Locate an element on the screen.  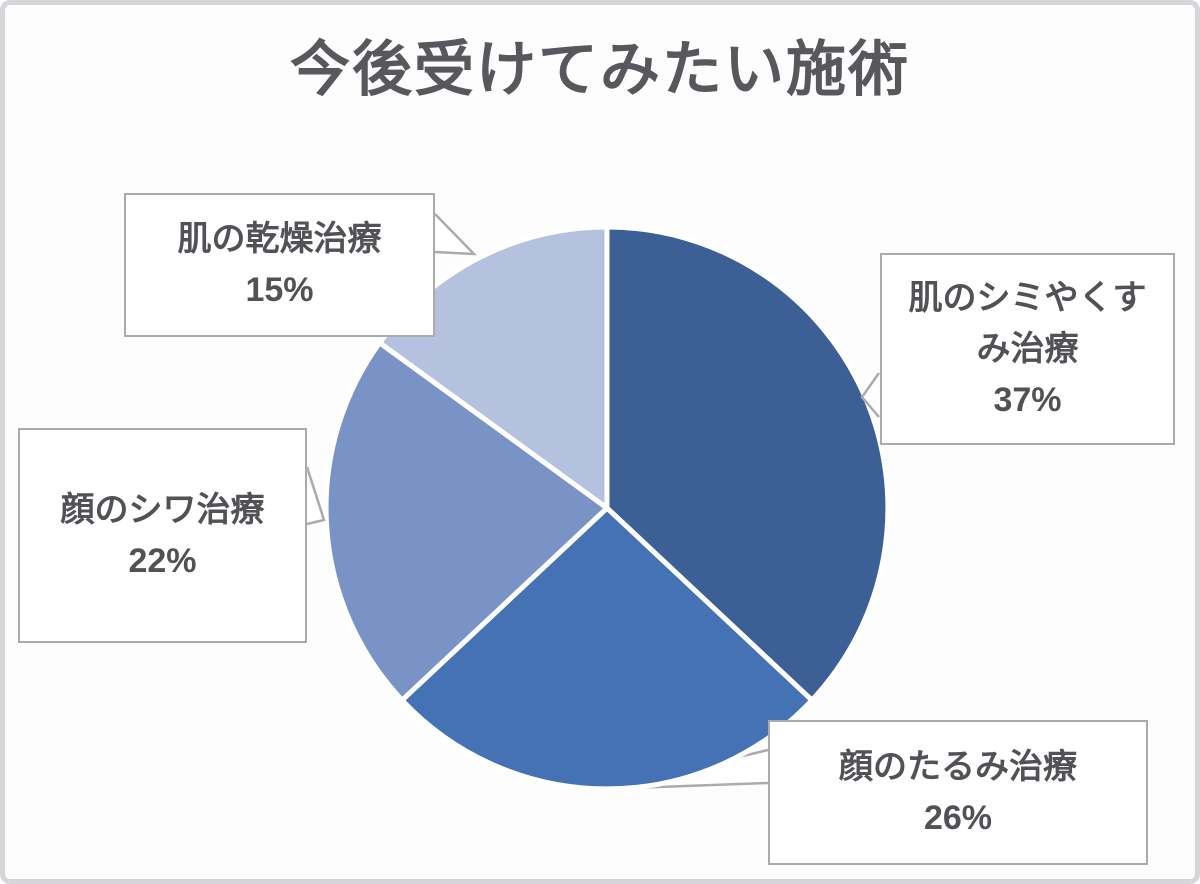
callout-box-shimi: 肌のシミやくすみ治療 37% is located at coordinates (1027, 349).